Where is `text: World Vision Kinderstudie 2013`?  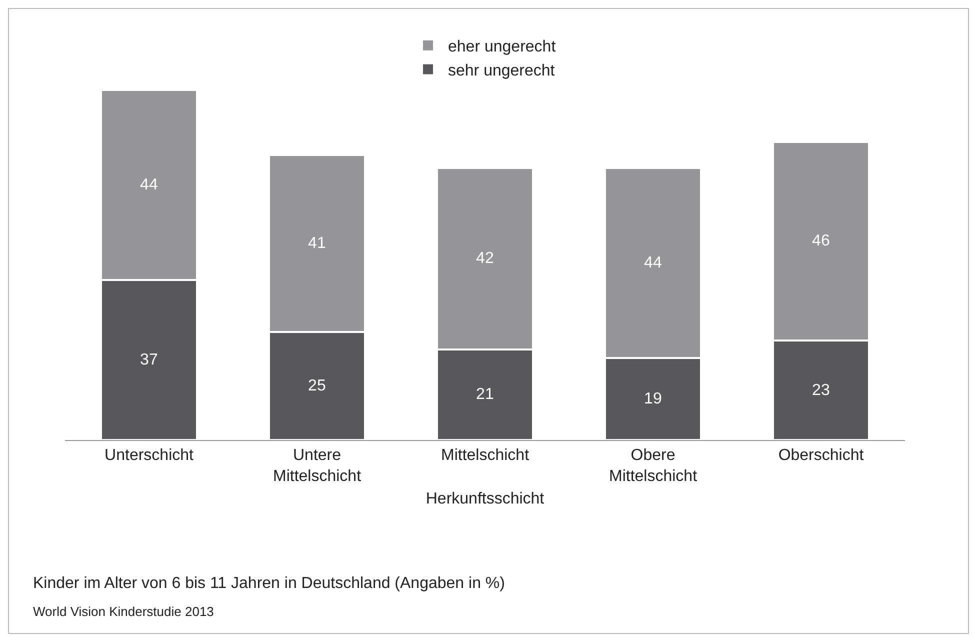 text: World Vision Kinderstudie 2013 is located at coordinates (123, 611).